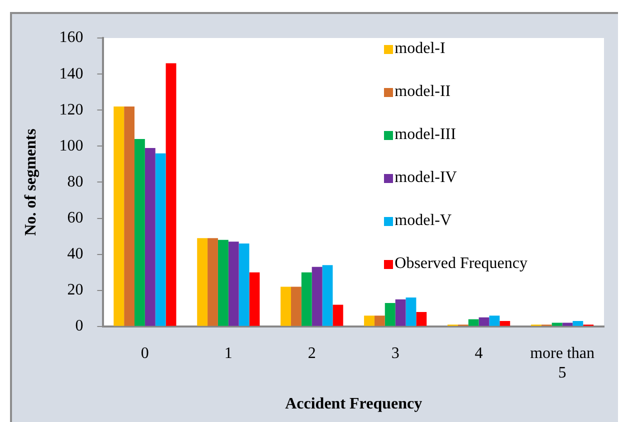 The width and height of the screenshot is (622, 422). Describe the element at coordinates (75, 254) in the screenshot. I see `y-tick-label: 40` at that location.